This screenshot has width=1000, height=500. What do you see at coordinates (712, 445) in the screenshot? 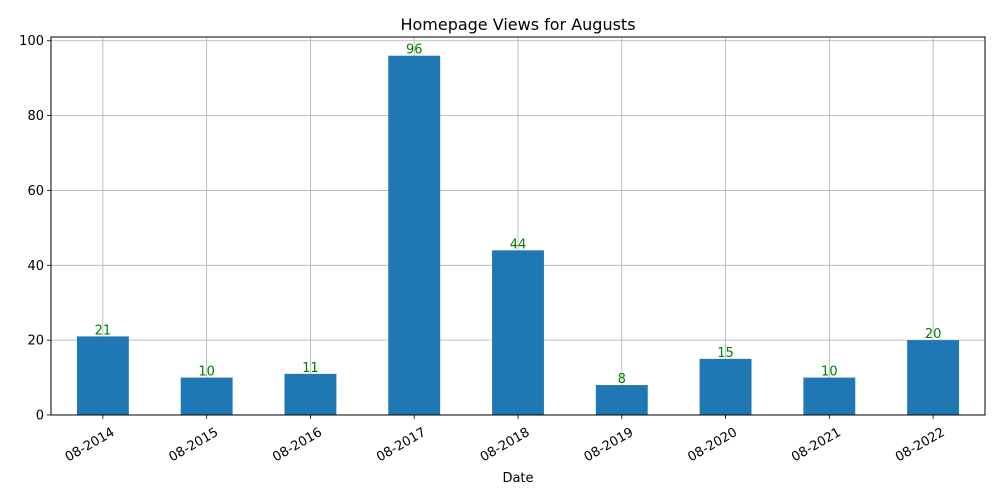
I see `x-tick-label: 08-2020` at bounding box center [712, 445].